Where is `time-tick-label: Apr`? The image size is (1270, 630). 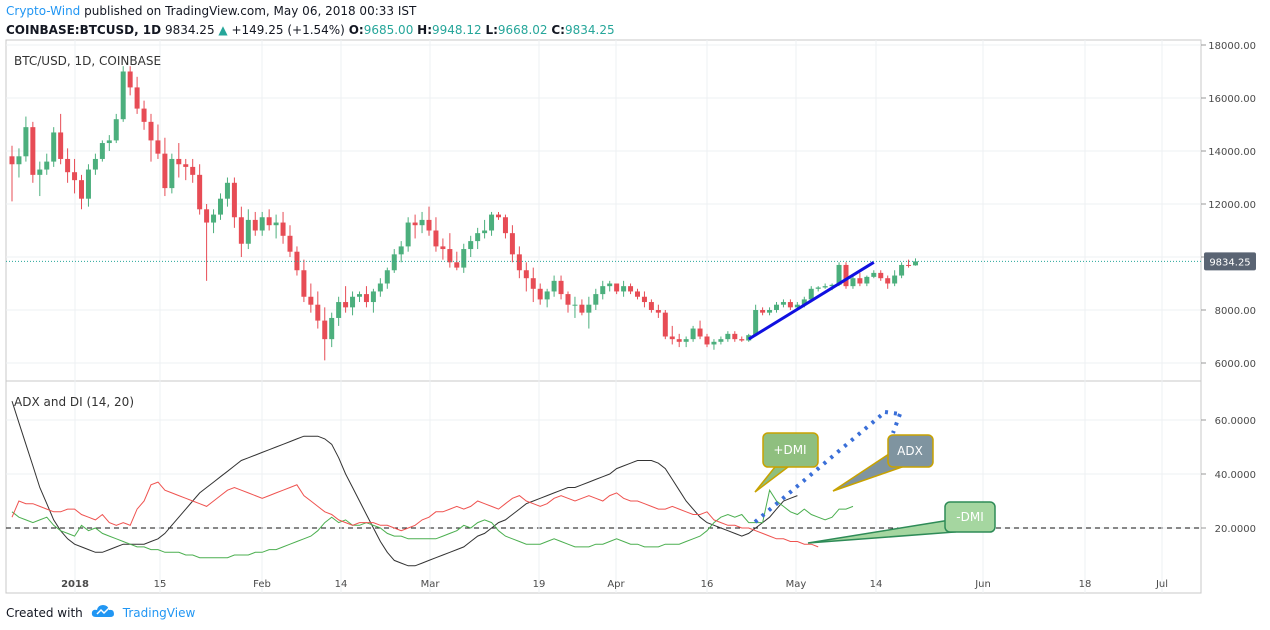 time-tick-label: Apr is located at coordinates (616, 584).